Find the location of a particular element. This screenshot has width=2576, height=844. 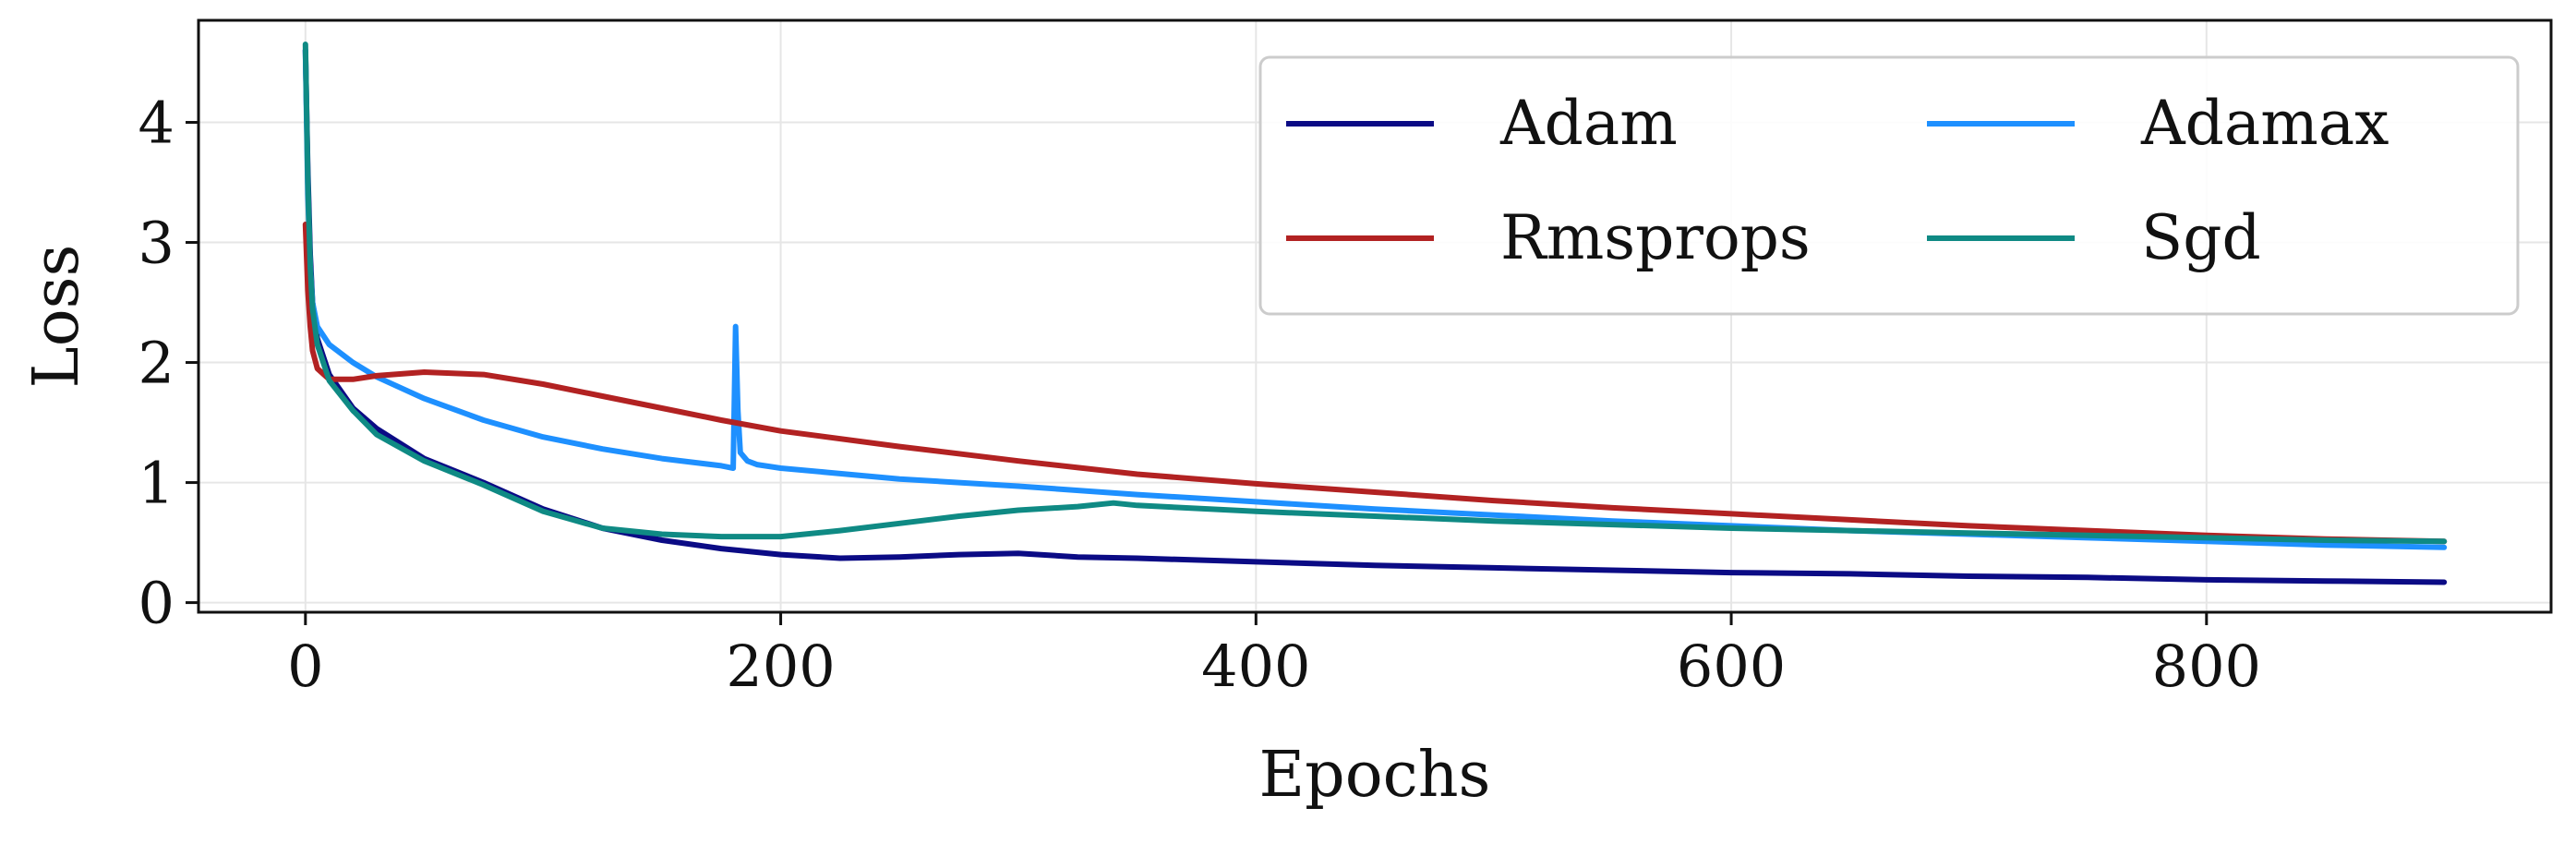

x-tick-label: 0 is located at coordinates (305, 666).